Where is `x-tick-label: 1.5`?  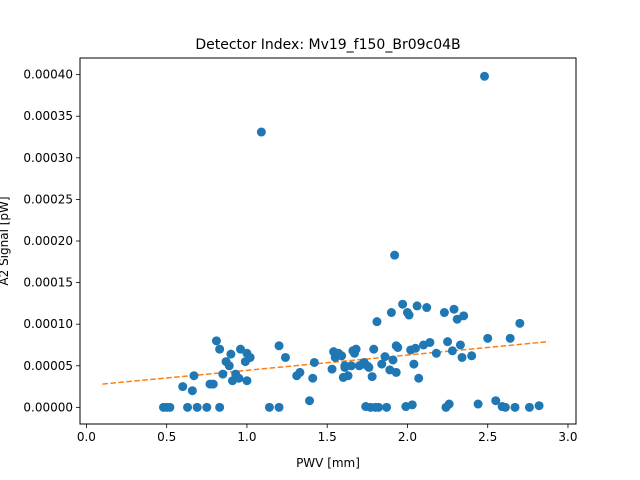
x-tick-label: 1.5 is located at coordinates (327, 437).